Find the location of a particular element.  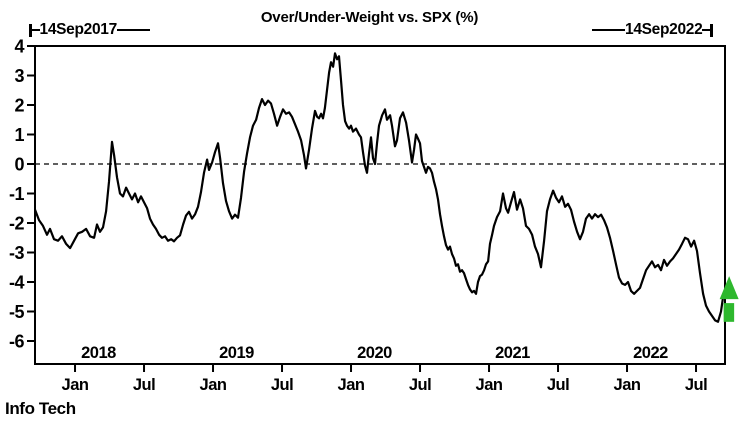

y-axis-tick-label: 4 is located at coordinates (19, 47).